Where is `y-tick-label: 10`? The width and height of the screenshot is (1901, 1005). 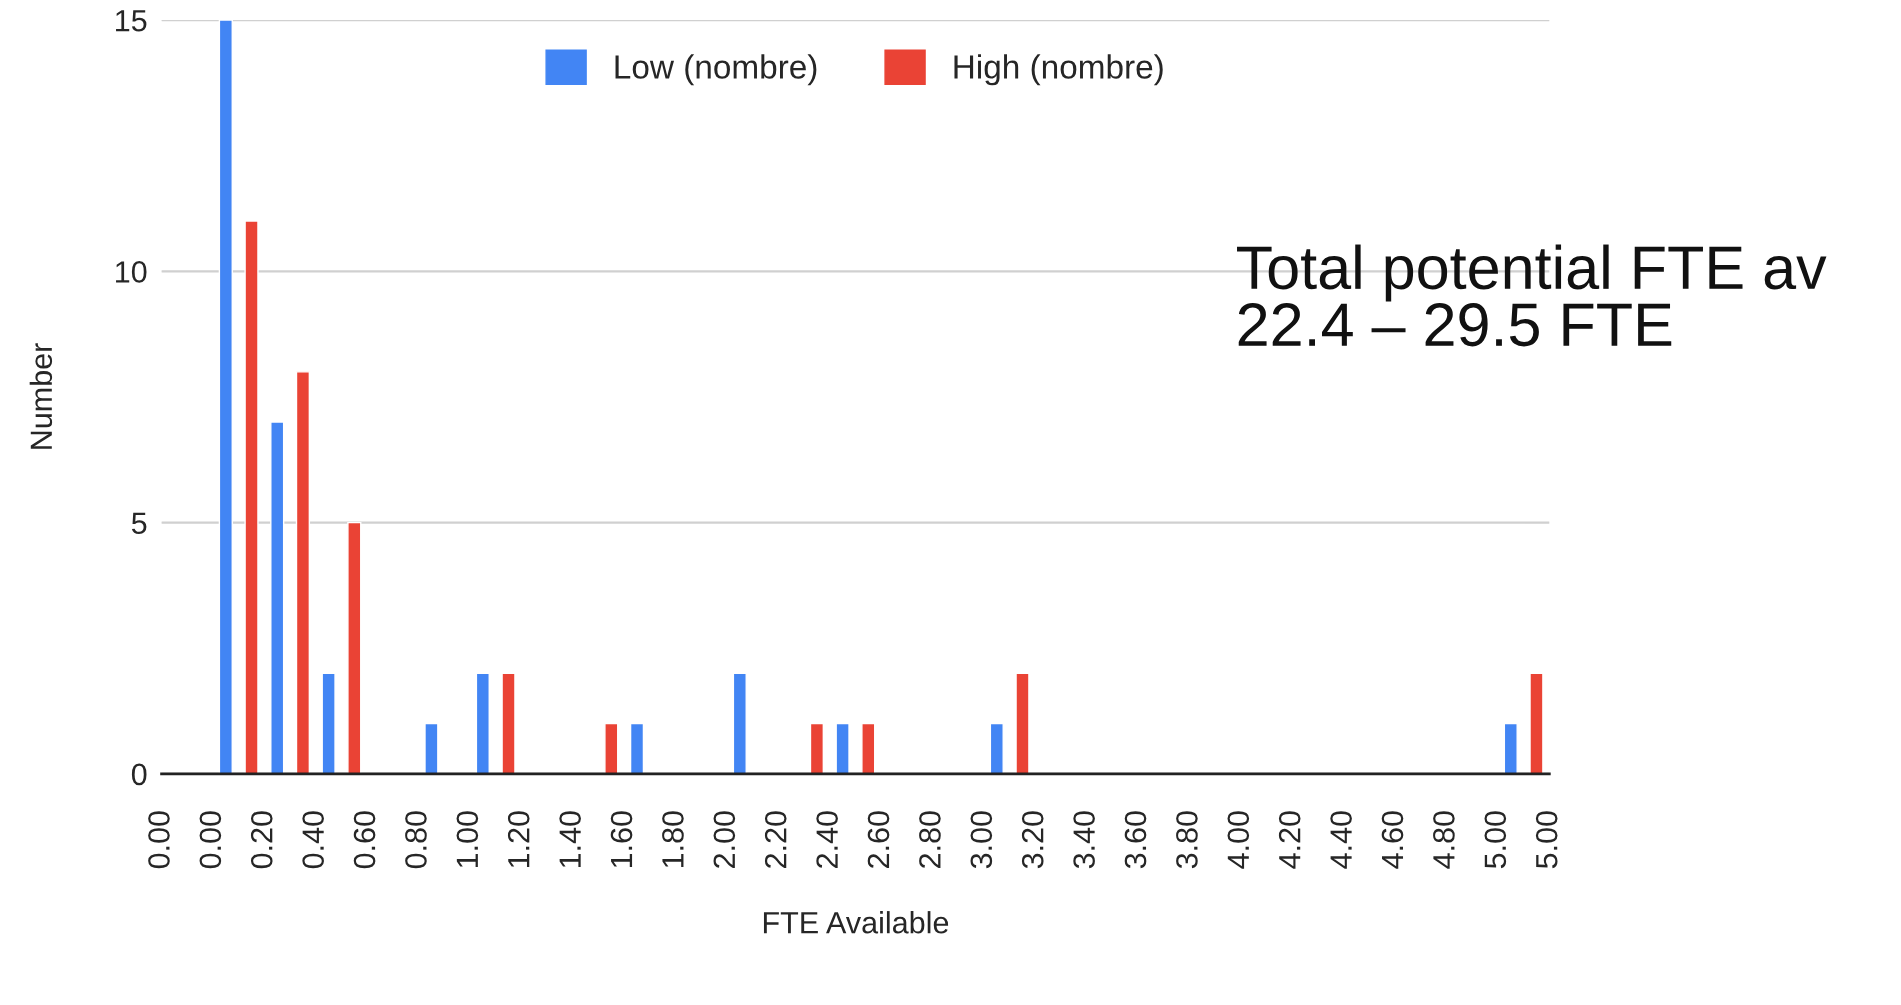
y-tick-label: 10 is located at coordinates (131, 272).